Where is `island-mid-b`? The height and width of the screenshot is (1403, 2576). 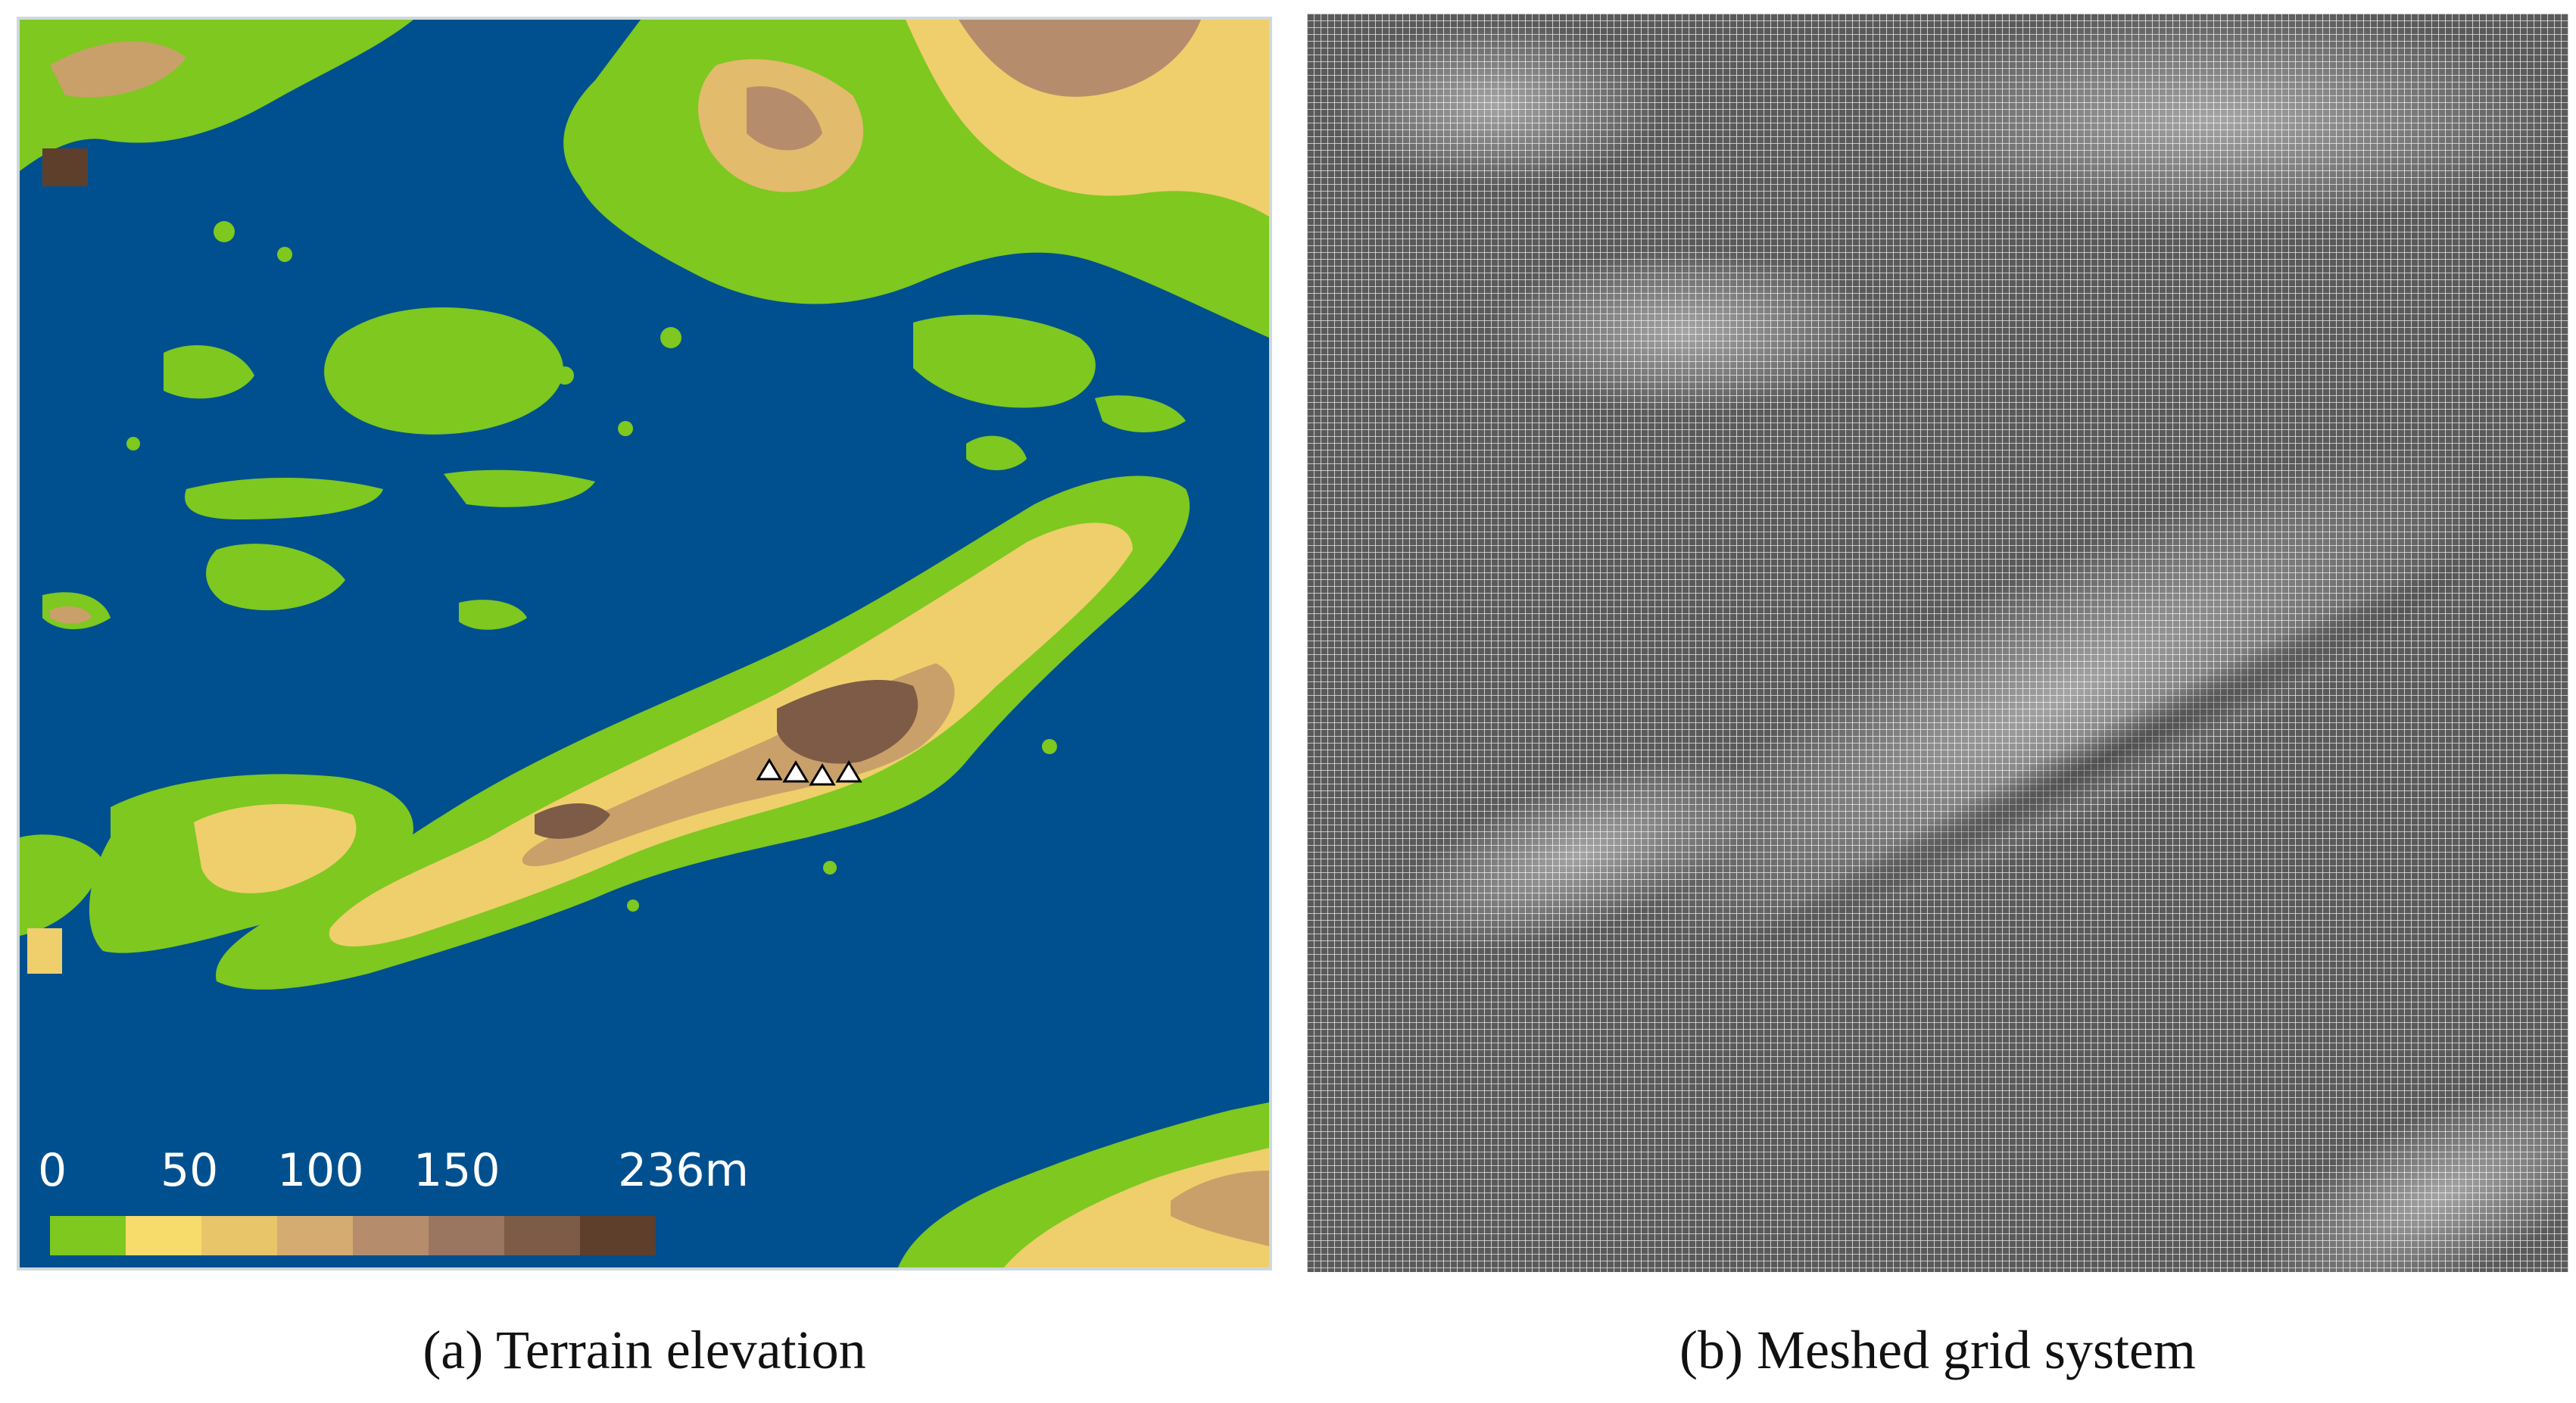
island-mid-b is located at coordinates (209, 372).